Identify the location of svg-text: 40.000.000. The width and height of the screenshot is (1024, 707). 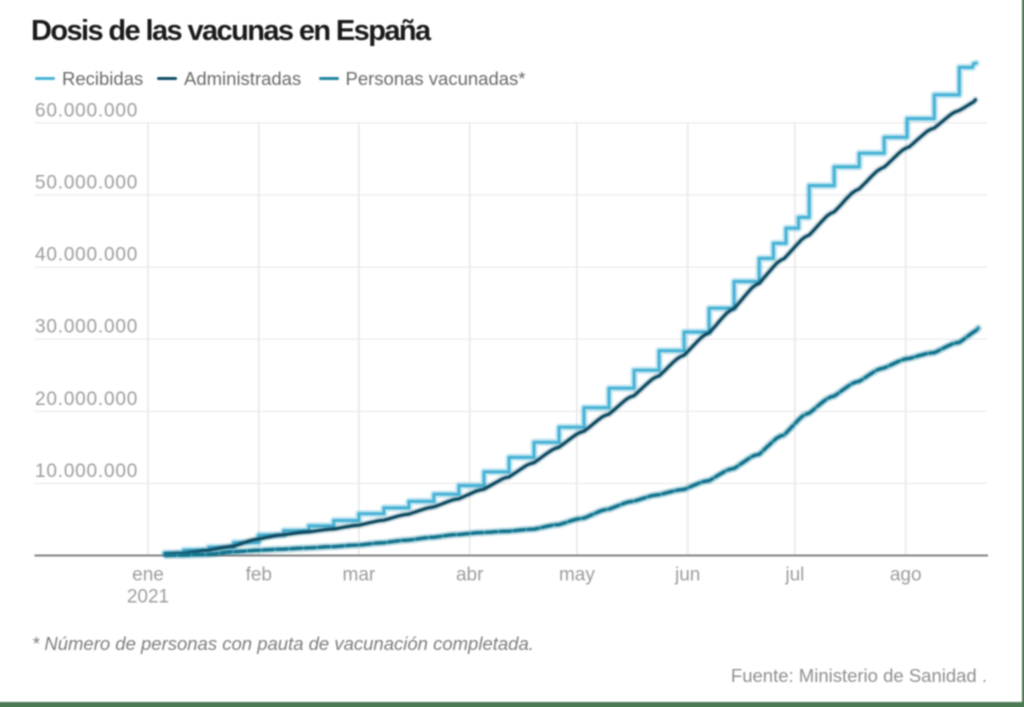
(86, 255).